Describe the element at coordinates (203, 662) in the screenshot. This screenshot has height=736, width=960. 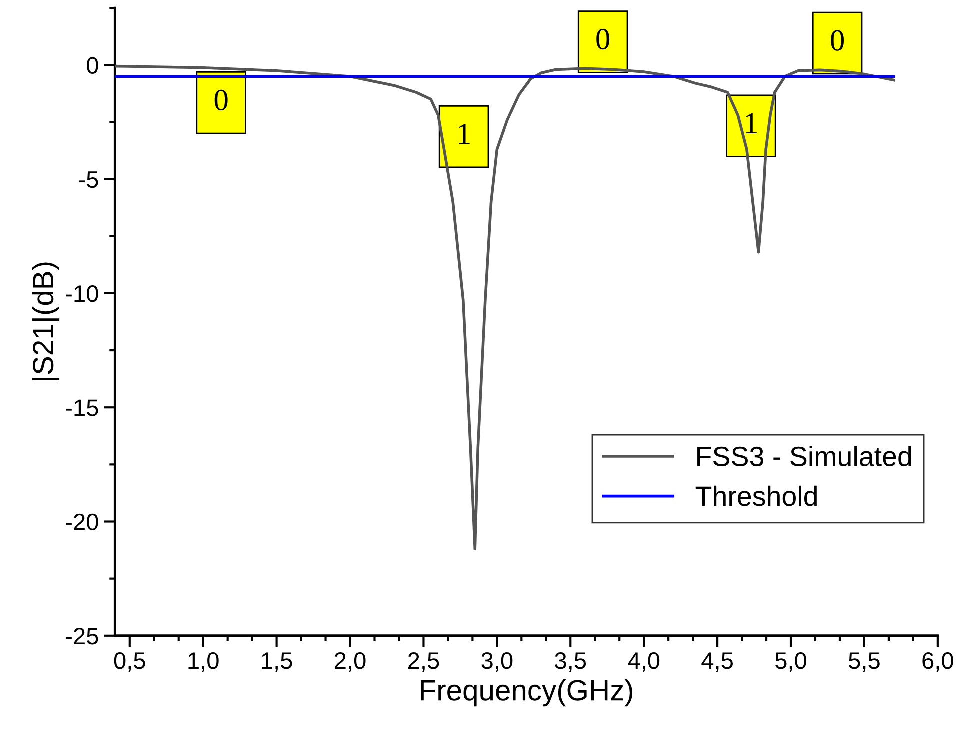
I see `x-tick-label: 1,0` at that location.